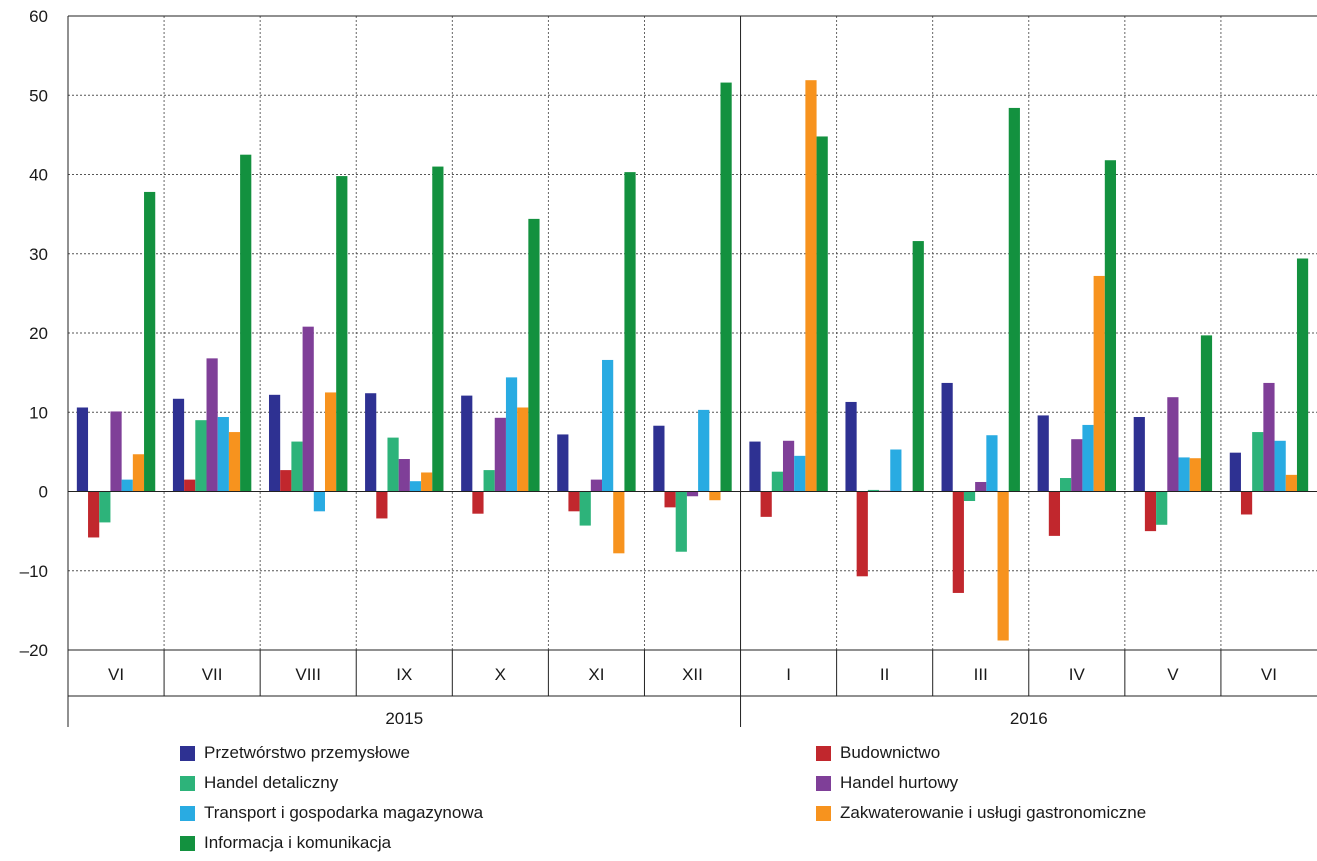 The height and width of the screenshot is (861, 1317). I want to click on x-tick-label: III, so click(981, 674).